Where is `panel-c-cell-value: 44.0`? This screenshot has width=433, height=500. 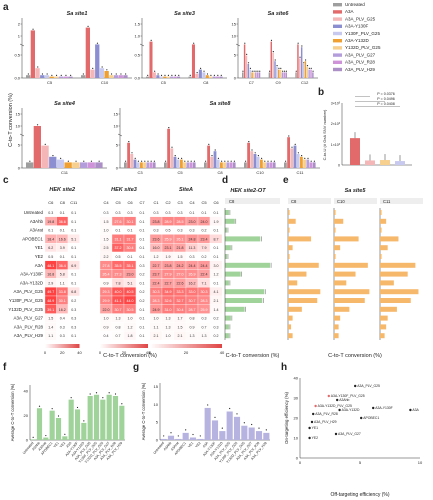 panel-c-cell-value: 44.0 is located at coordinates (130, 301).